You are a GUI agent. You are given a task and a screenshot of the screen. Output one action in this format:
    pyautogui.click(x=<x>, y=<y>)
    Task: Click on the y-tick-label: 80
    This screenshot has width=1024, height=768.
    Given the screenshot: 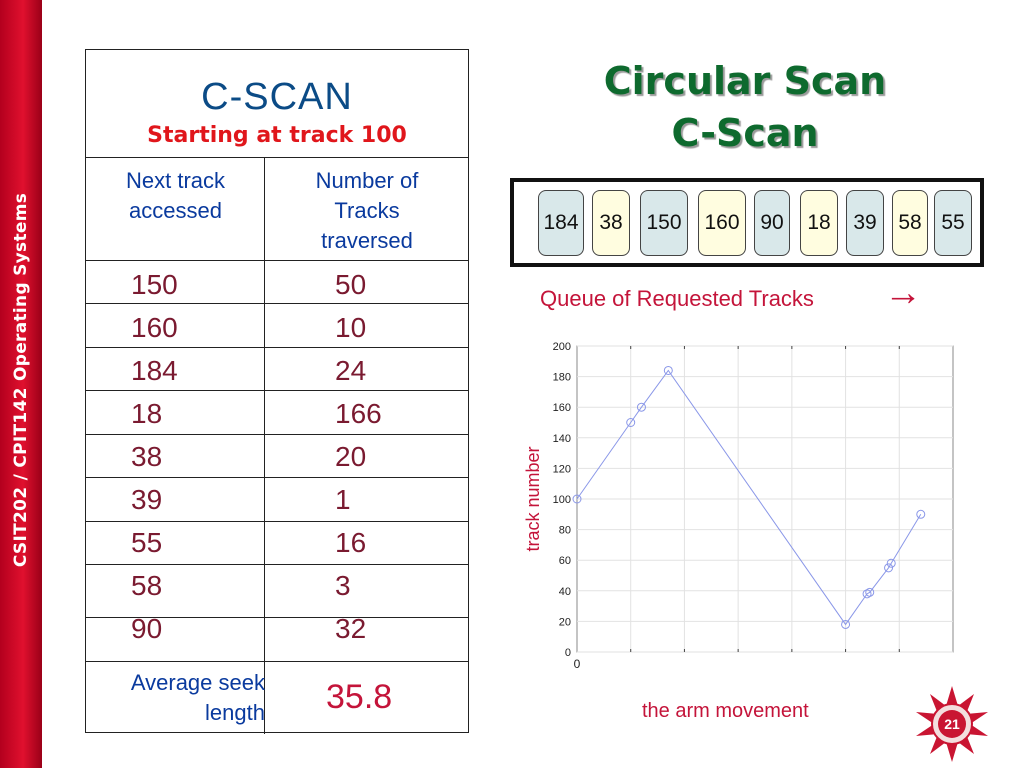 What is the action you would take?
    pyautogui.click(x=565, y=531)
    